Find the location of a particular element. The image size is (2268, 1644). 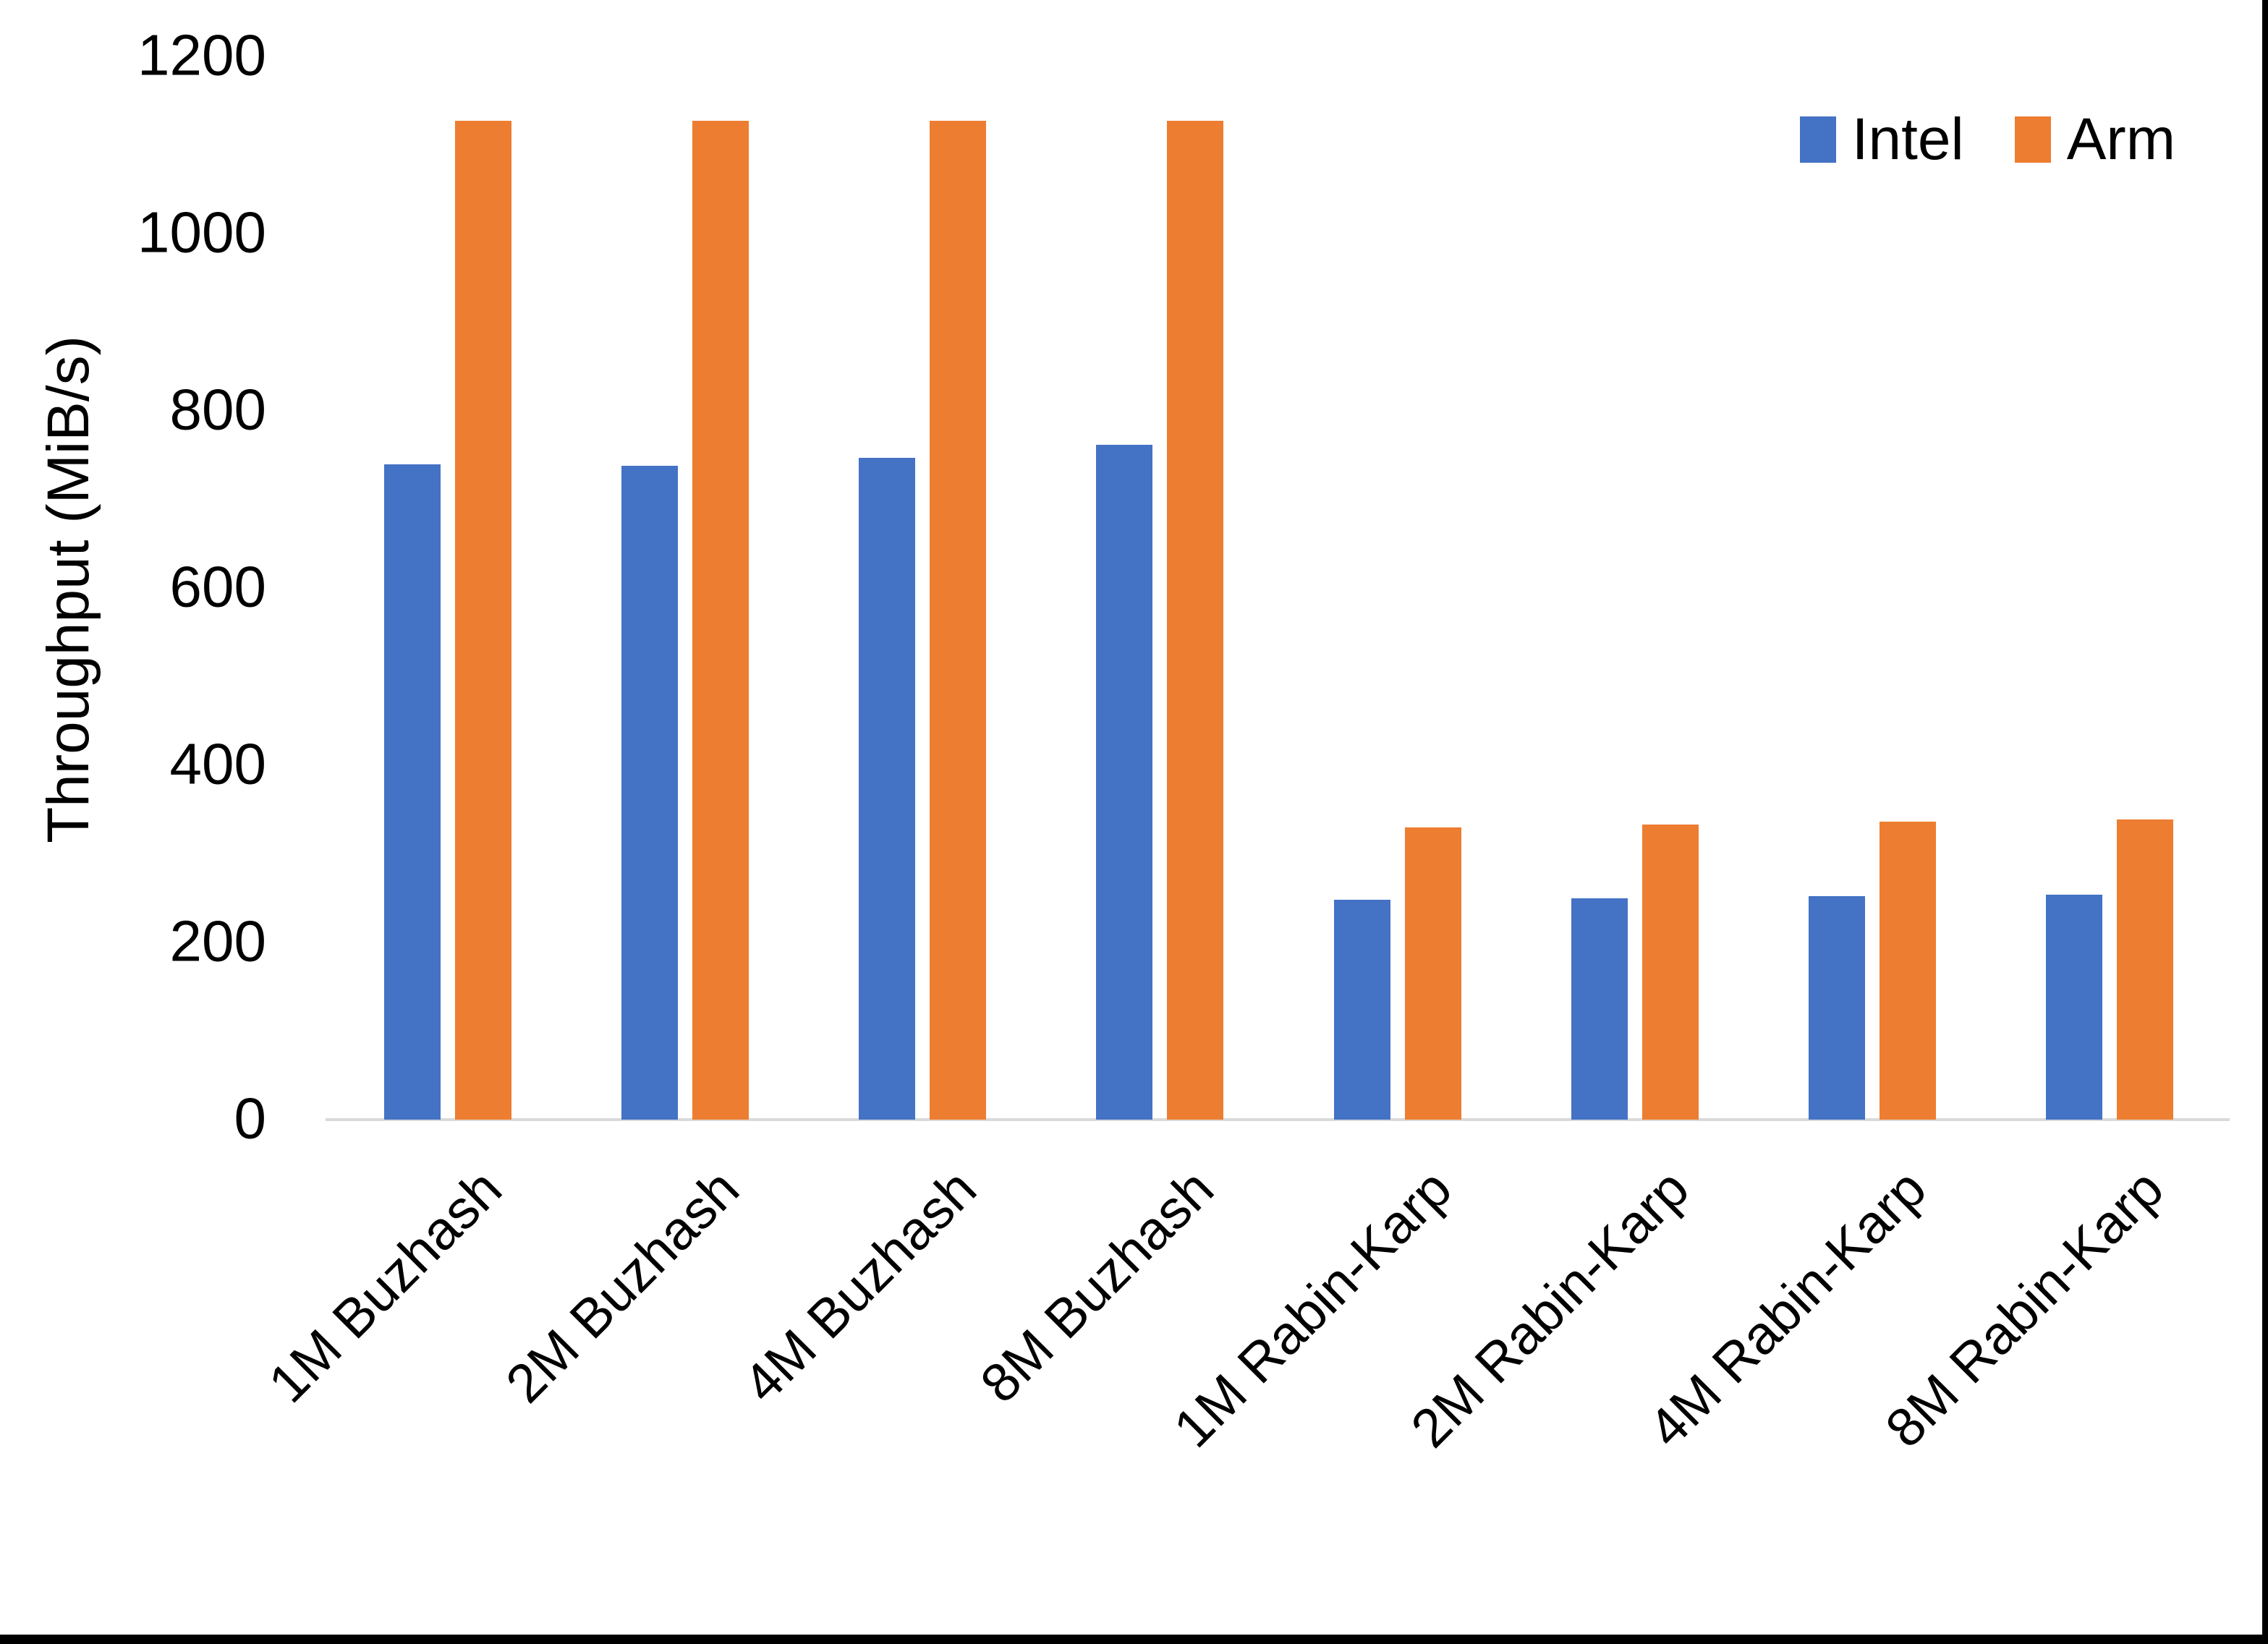

bar-arm-2m-rabin-karp is located at coordinates (1670, 972).